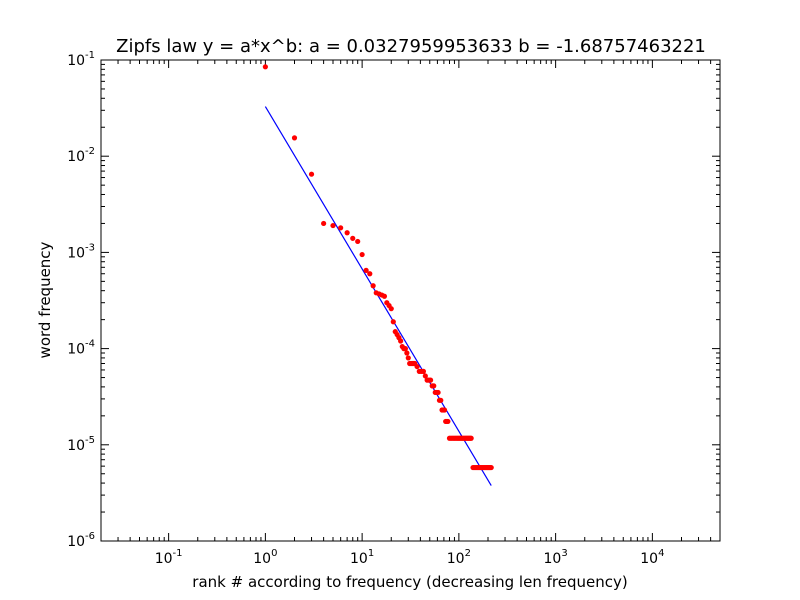 The width and height of the screenshot is (800, 600). What do you see at coordinates (652, 557) in the screenshot?
I see `x-tick-label: 10⁴` at bounding box center [652, 557].